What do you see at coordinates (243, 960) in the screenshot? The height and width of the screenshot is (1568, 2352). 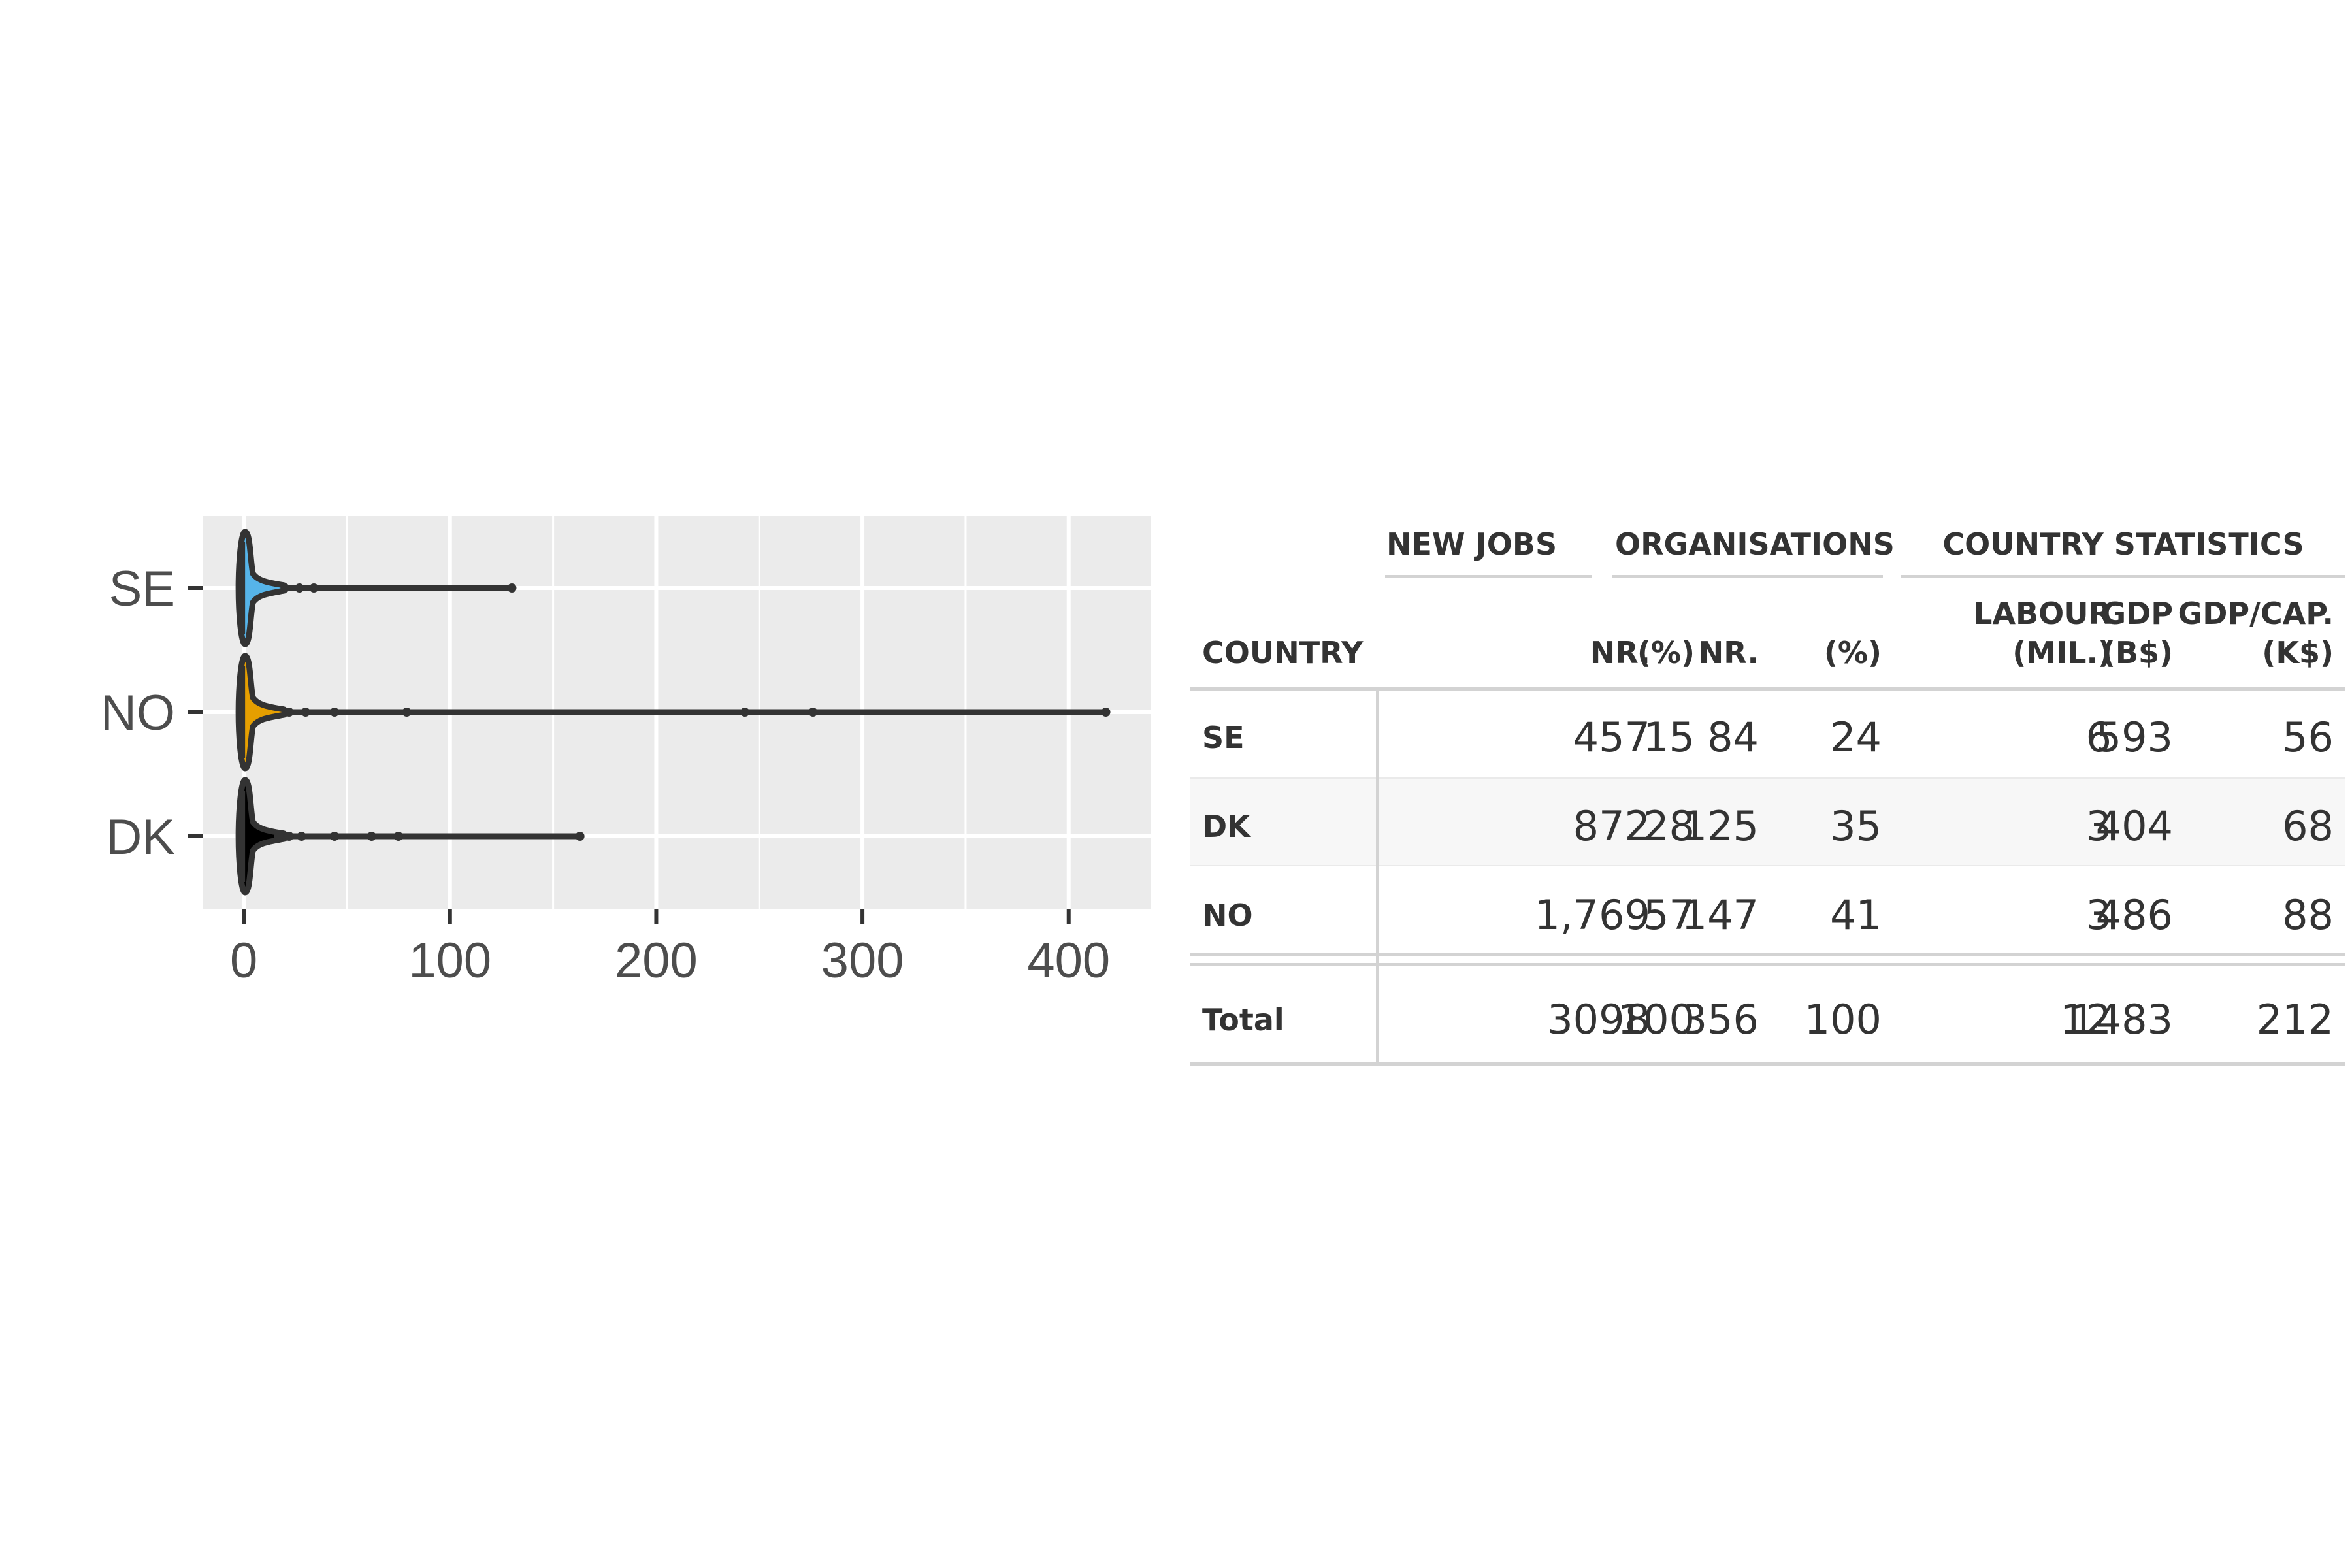 I see `x-tick-label: 0` at bounding box center [243, 960].